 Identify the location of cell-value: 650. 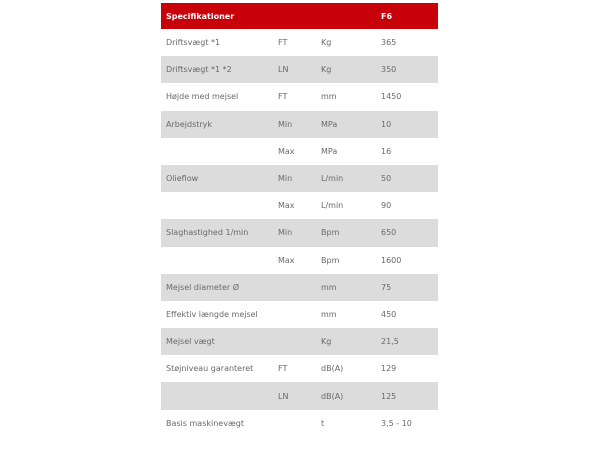
(409, 233).